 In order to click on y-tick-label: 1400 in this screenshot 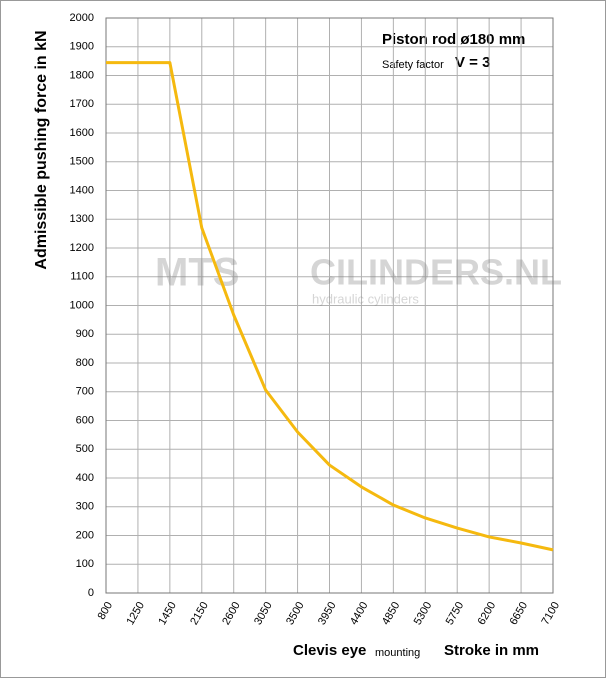, I will do `click(82, 190)`.